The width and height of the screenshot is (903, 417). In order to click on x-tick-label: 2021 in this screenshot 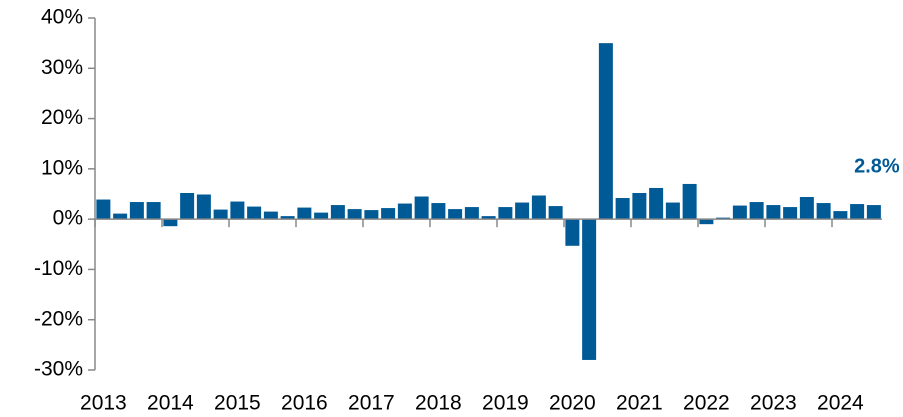, I will do `click(639, 403)`.